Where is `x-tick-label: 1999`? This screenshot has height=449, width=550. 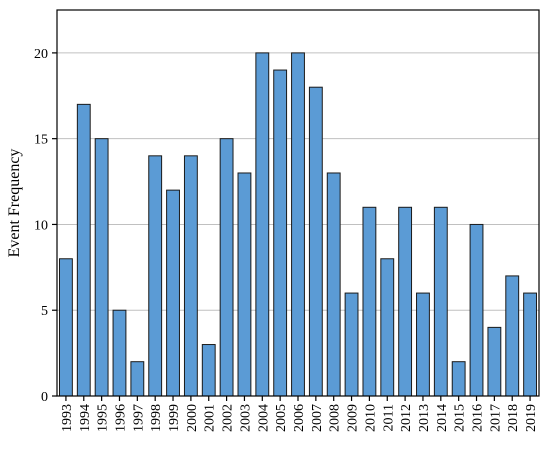
x-tick-label: 1999 is located at coordinates (174, 418).